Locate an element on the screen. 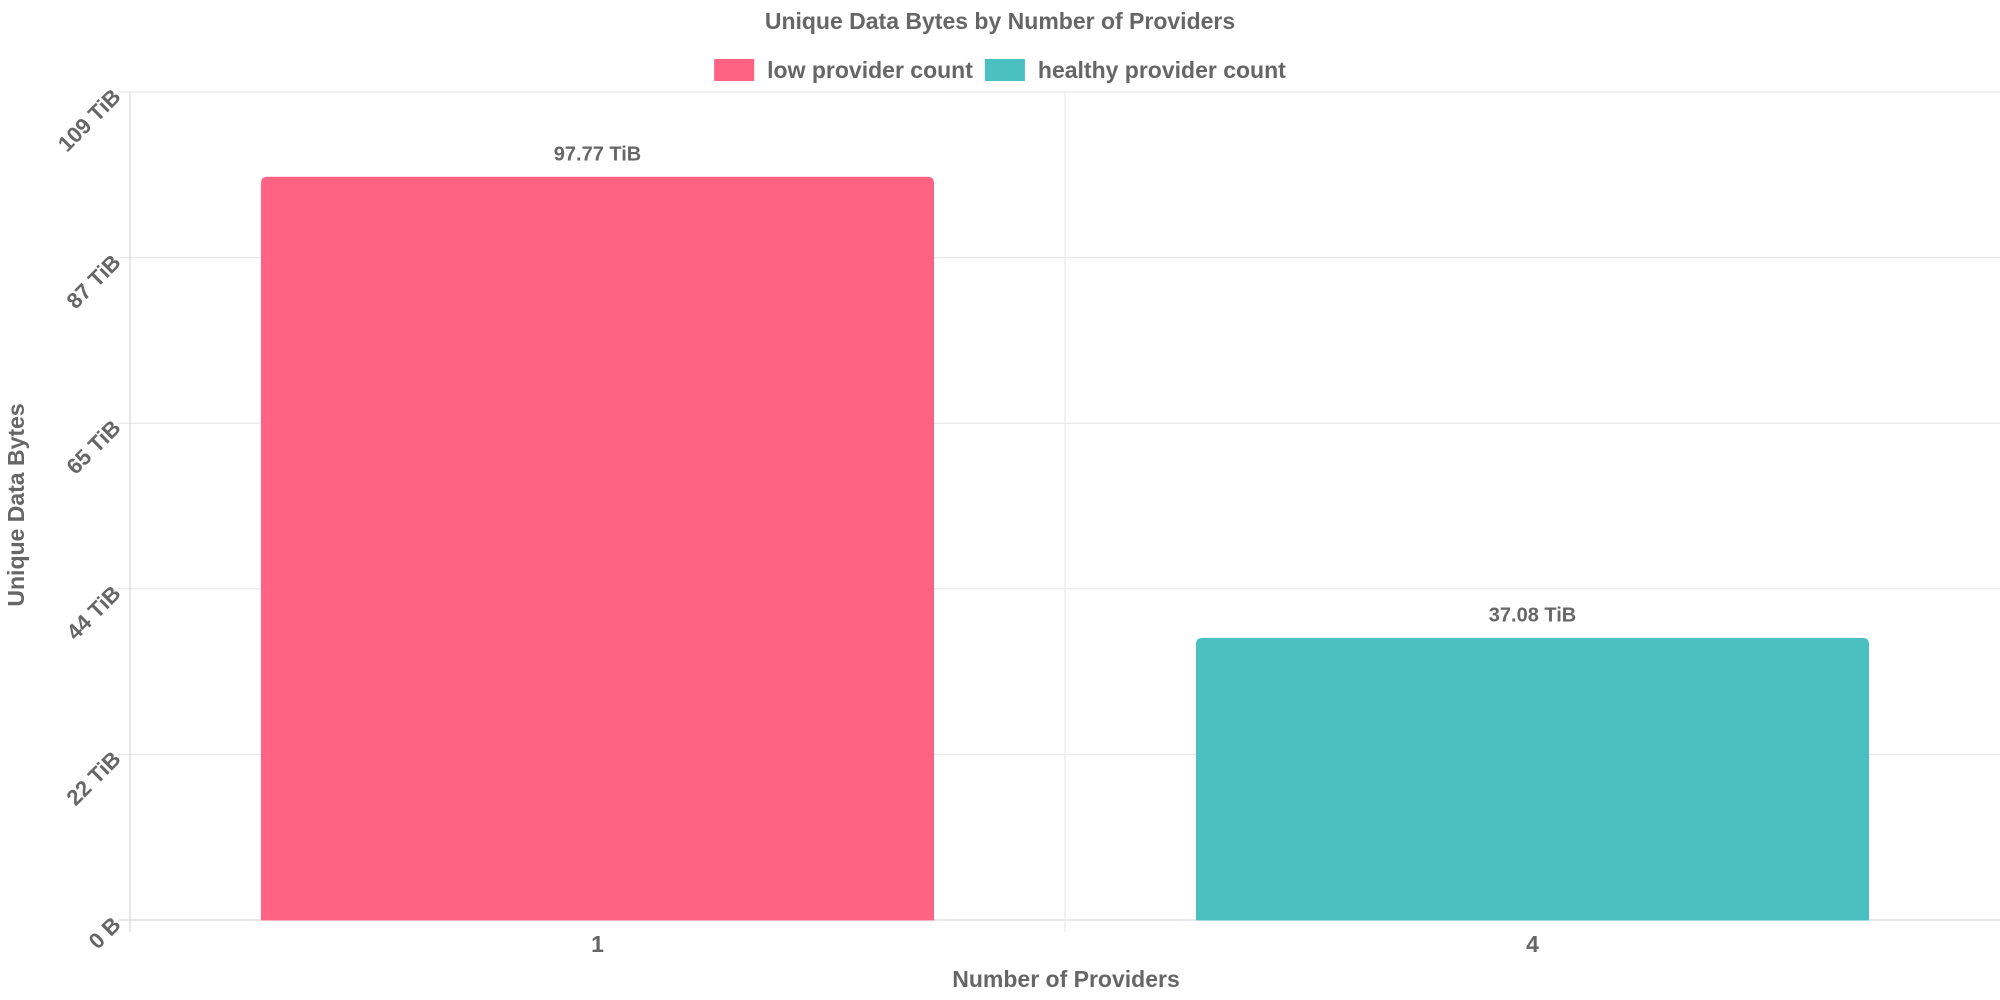 The width and height of the screenshot is (2000, 1000). bar is located at coordinates (1532, 779).